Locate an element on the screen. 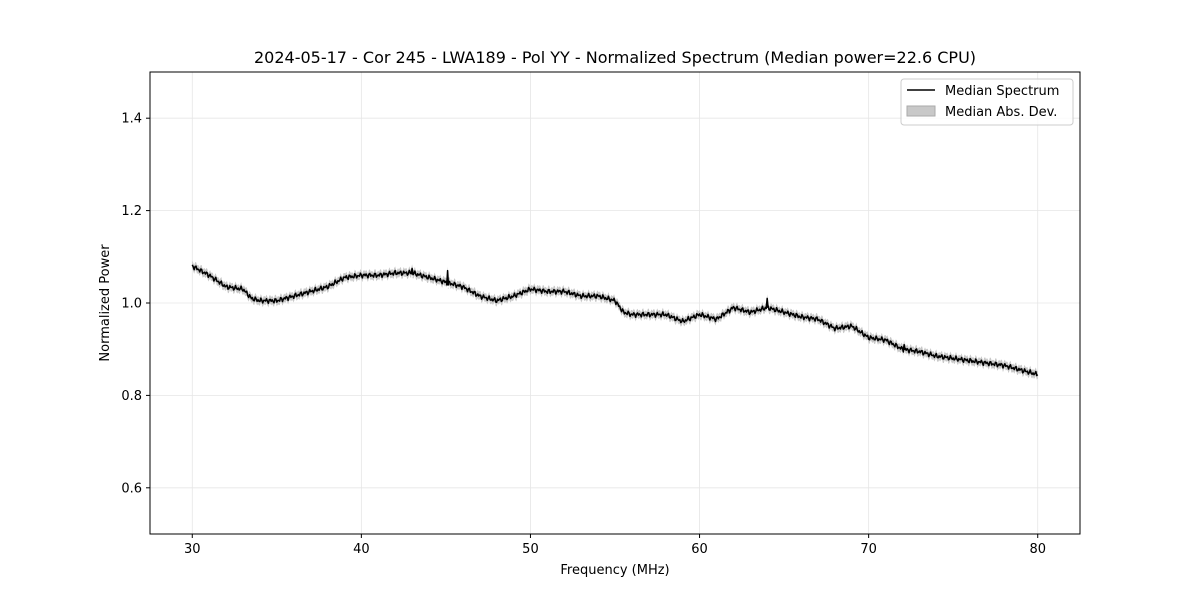 The width and height of the screenshot is (1200, 600). x-tick-label: 80 is located at coordinates (1037, 549).